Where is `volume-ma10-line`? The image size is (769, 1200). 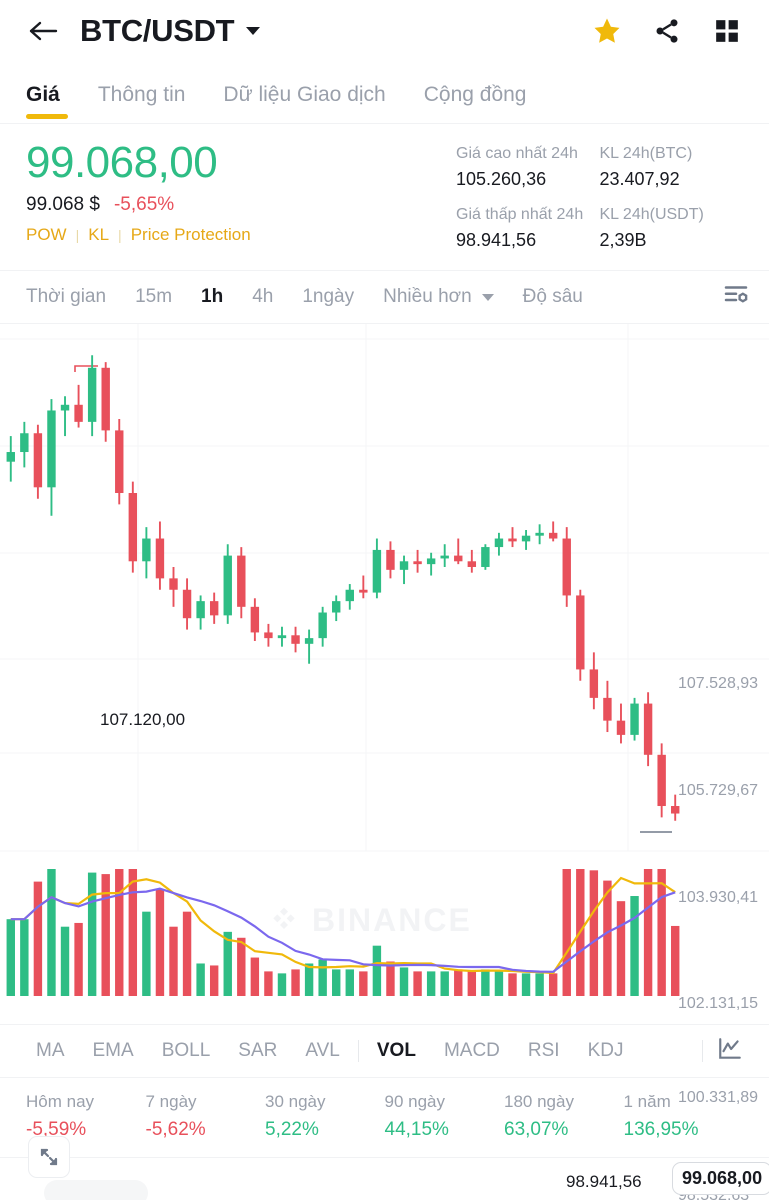
volume-ma10-line is located at coordinates (343, 930).